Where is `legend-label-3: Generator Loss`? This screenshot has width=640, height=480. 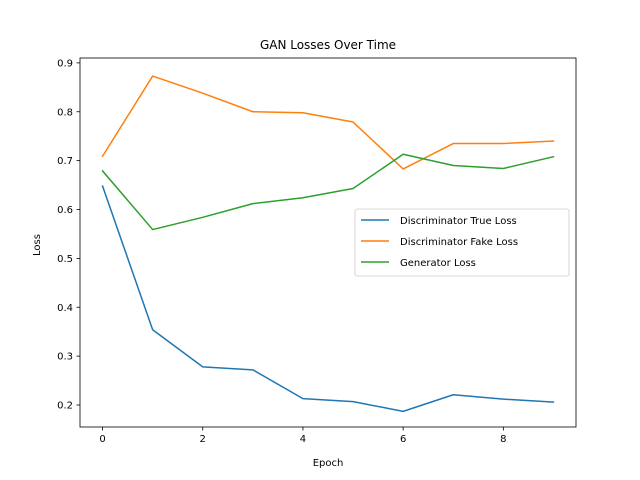
legend-label-3: Generator Loss is located at coordinates (438, 263).